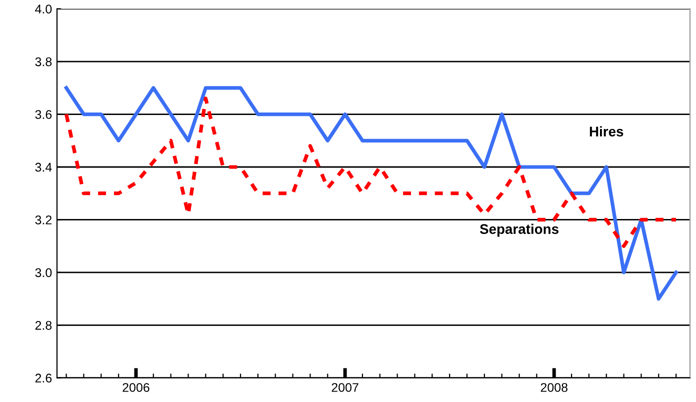  Describe the element at coordinates (43, 220) in the screenshot. I see `y-tick-label: 3.2` at that location.